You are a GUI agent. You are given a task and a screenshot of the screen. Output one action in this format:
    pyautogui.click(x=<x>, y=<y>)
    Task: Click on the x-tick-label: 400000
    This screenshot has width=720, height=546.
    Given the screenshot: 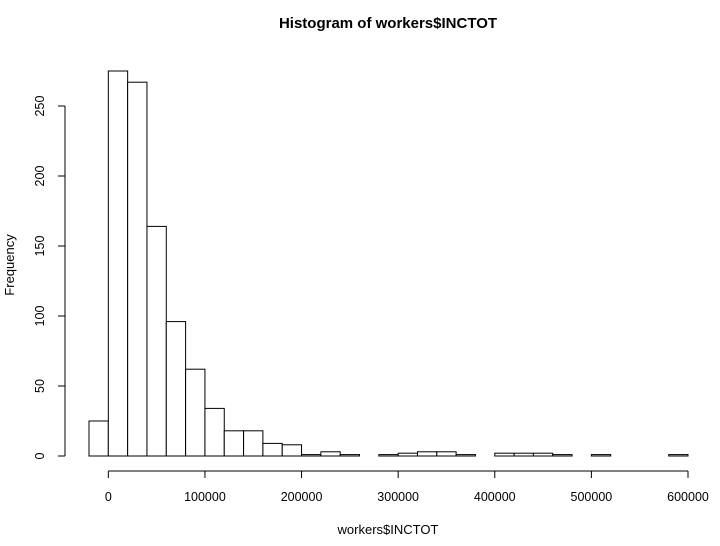 What is the action you would take?
    pyautogui.click(x=495, y=497)
    